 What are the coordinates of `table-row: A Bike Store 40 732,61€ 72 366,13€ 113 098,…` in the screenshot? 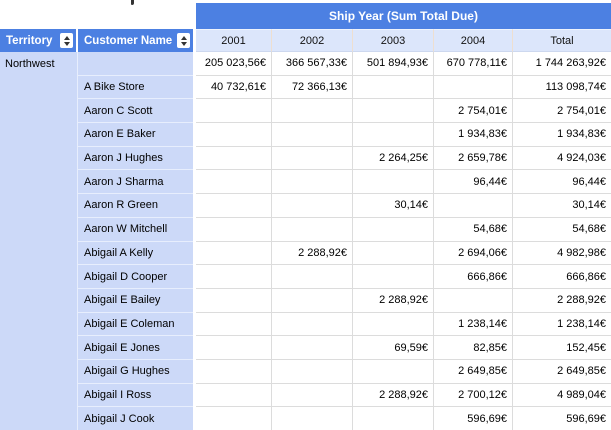 It's located at (305, 87).